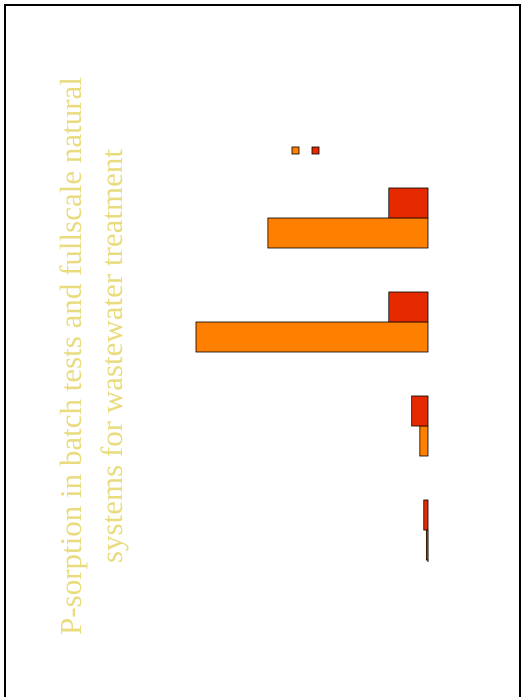  What do you see at coordinates (424, 441) in the screenshot?
I see `bar-series1-group2` at bounding box center [424, 441].